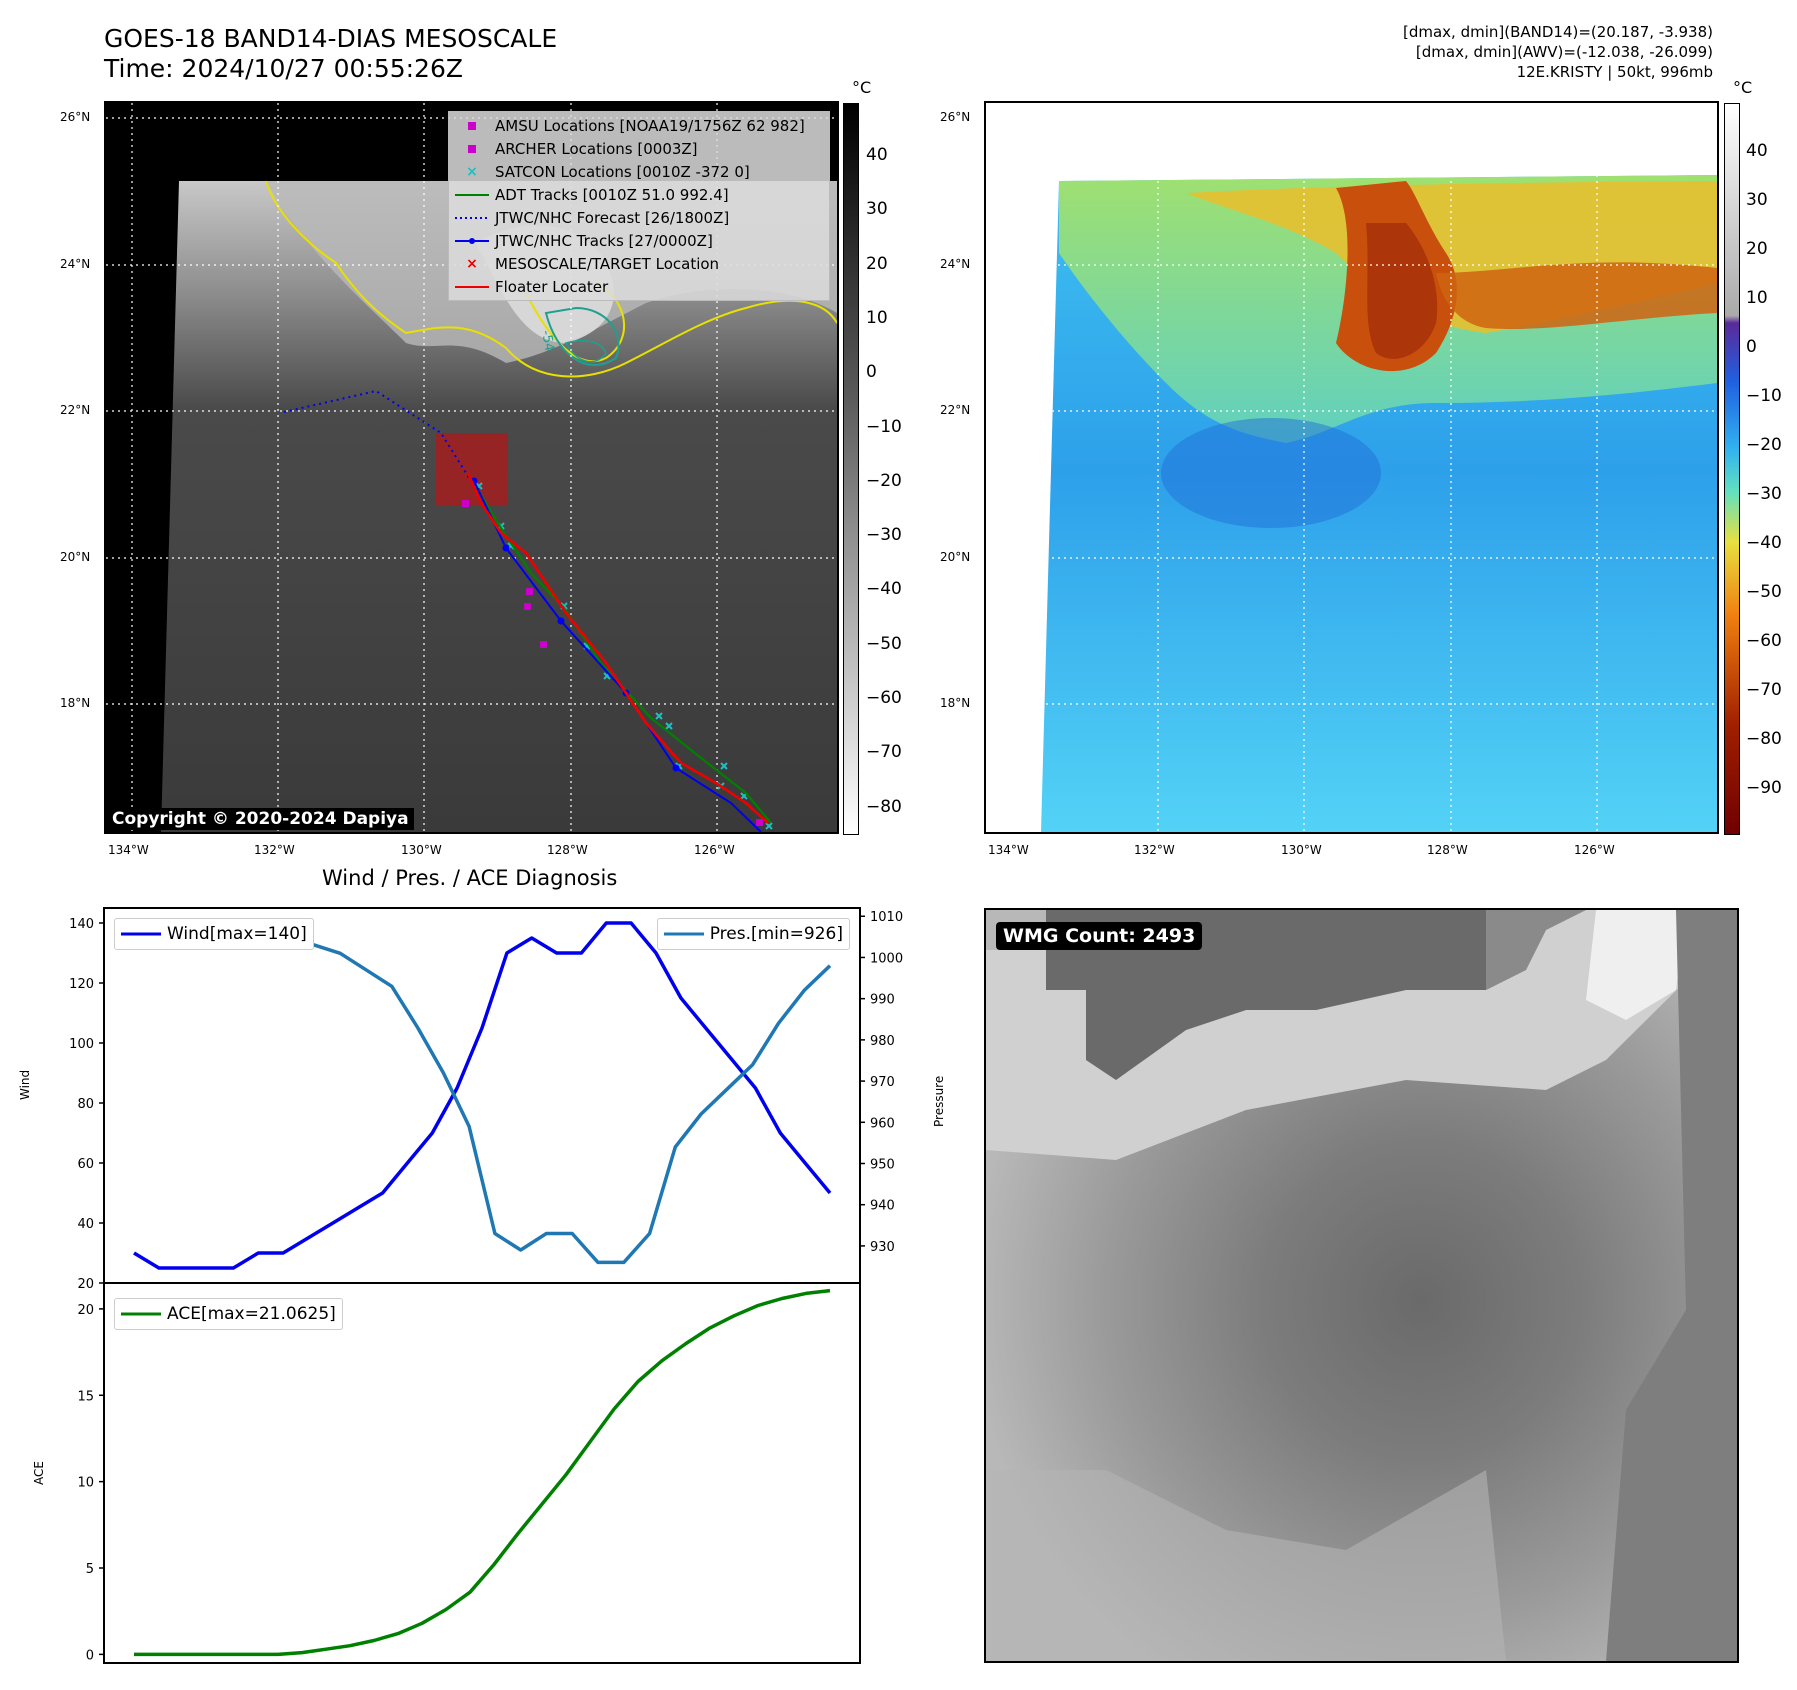 This screenshot has width=1797, height=1690. Describe the element at coordinates (1614, 72) in the screenshot. I see `info-line-3: 12E.KRISTY | 50kt, 996mb` at that location.